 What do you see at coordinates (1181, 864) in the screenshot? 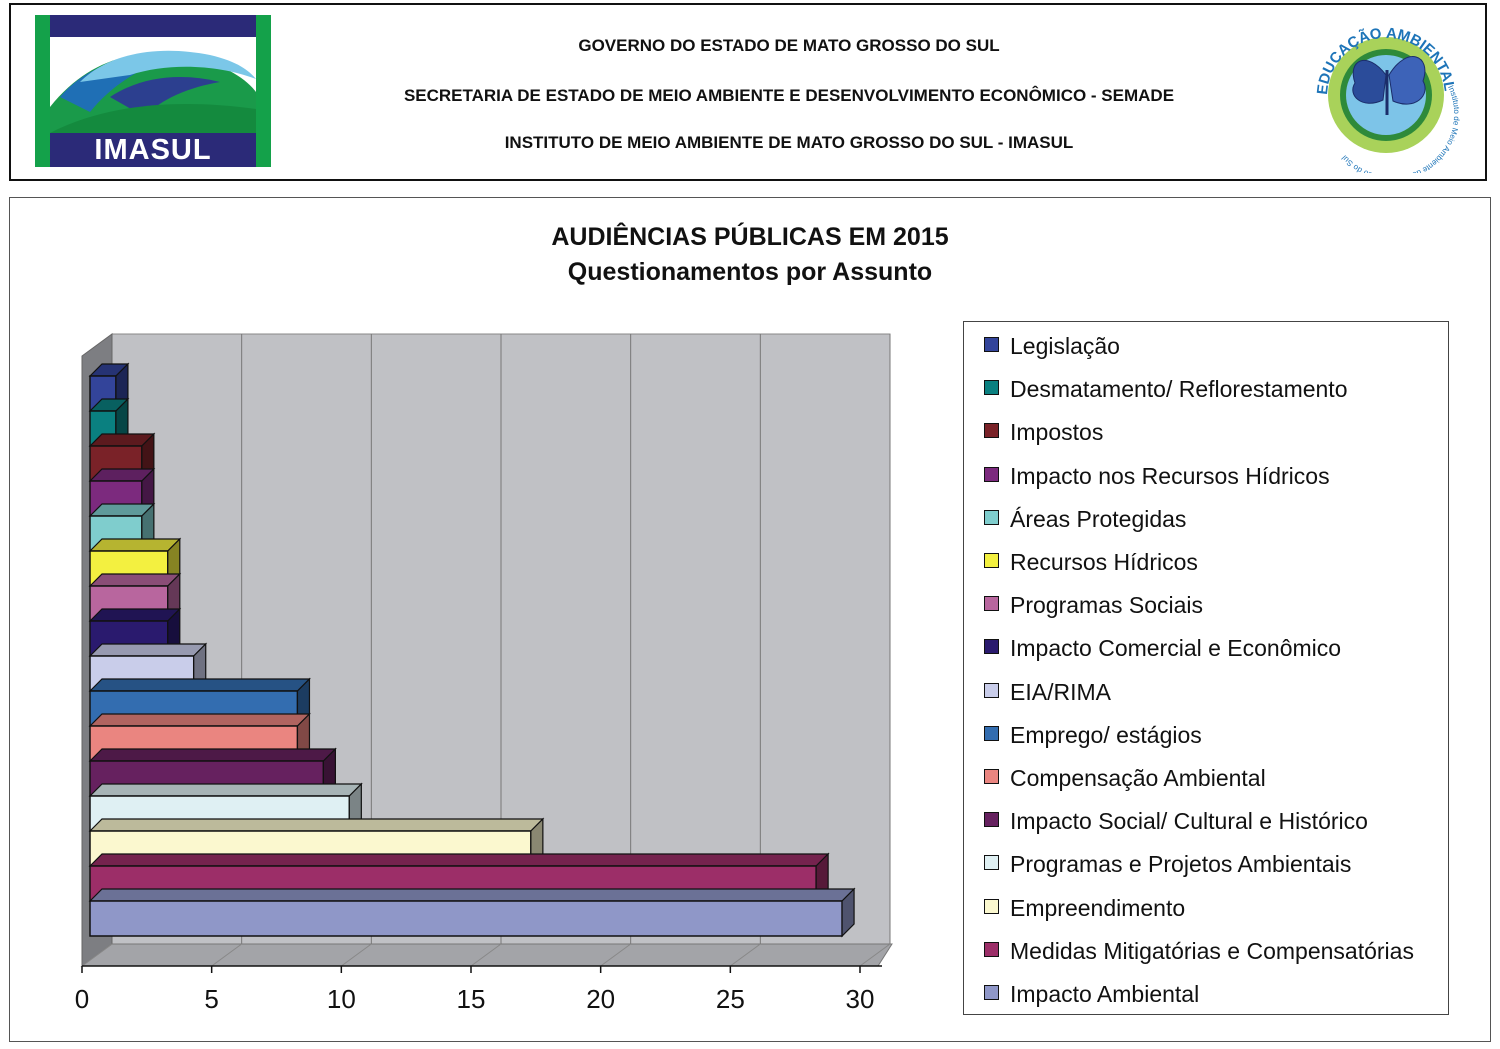
I see `legend-label: Programas e Projetos Ambientais` at bounding box center [1181, 864].